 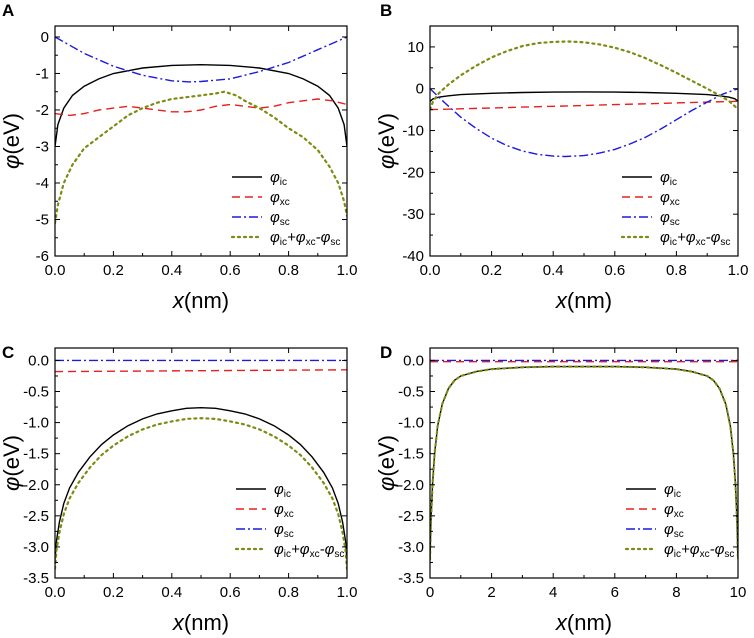 What do you see at coordinates (42, 183) in the screenshot?
I see `y-tick-label: -4` at bounding box center [42, 183].